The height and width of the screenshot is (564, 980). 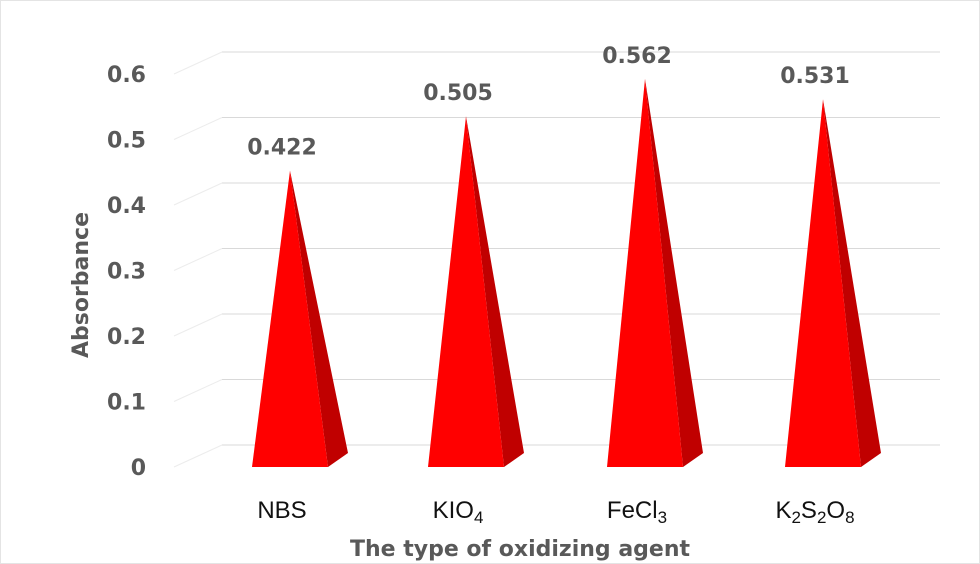 I want to click on x-tick-label: K2S2O8, so click(x=814, y=512).